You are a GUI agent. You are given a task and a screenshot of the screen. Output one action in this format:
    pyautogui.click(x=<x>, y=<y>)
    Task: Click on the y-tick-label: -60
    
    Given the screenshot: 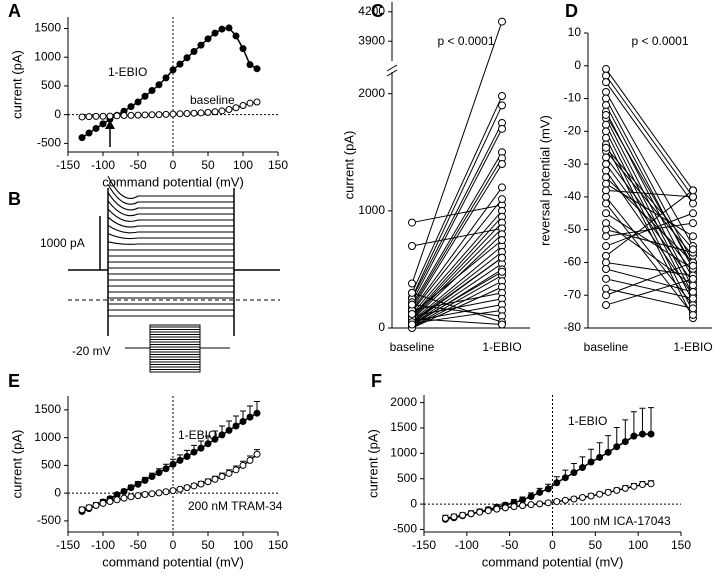 What is the action you would take?
    pyautogui.click(x=573, y=262)
    